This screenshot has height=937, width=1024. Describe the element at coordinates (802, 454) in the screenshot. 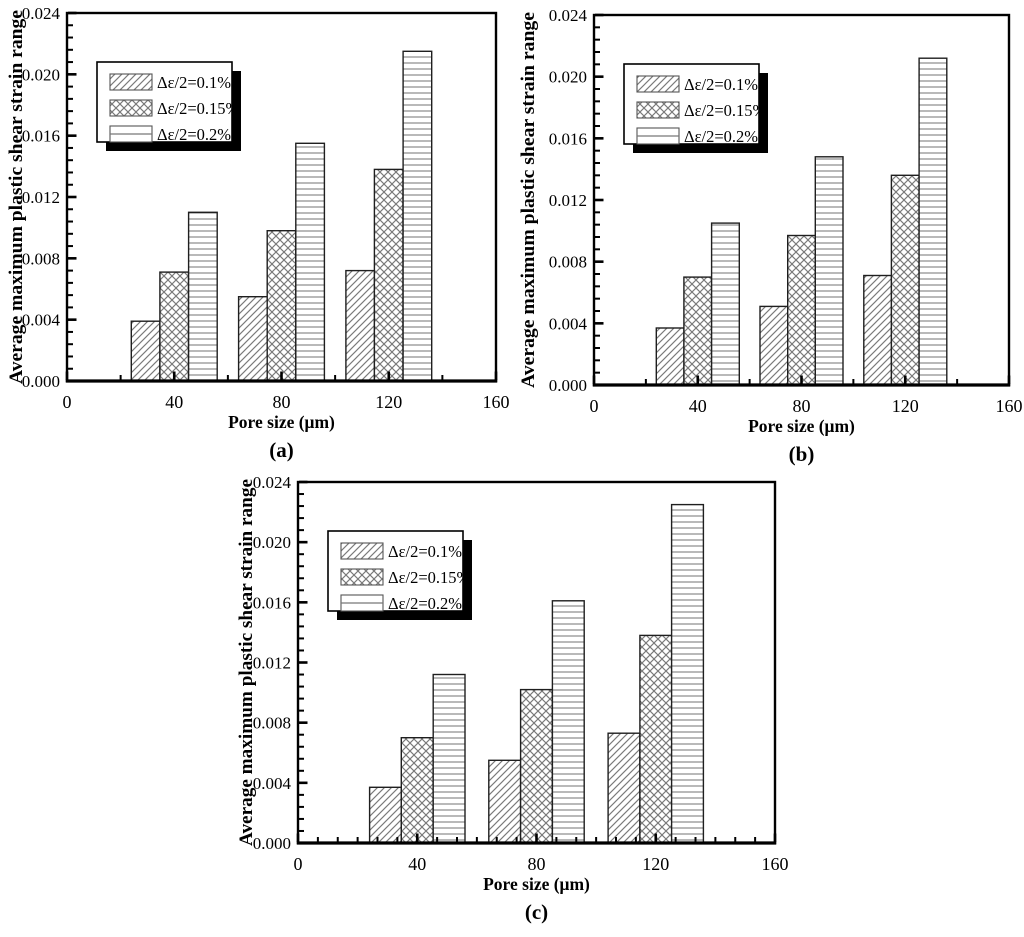

I see `panel-label-b: (b)` at that location.